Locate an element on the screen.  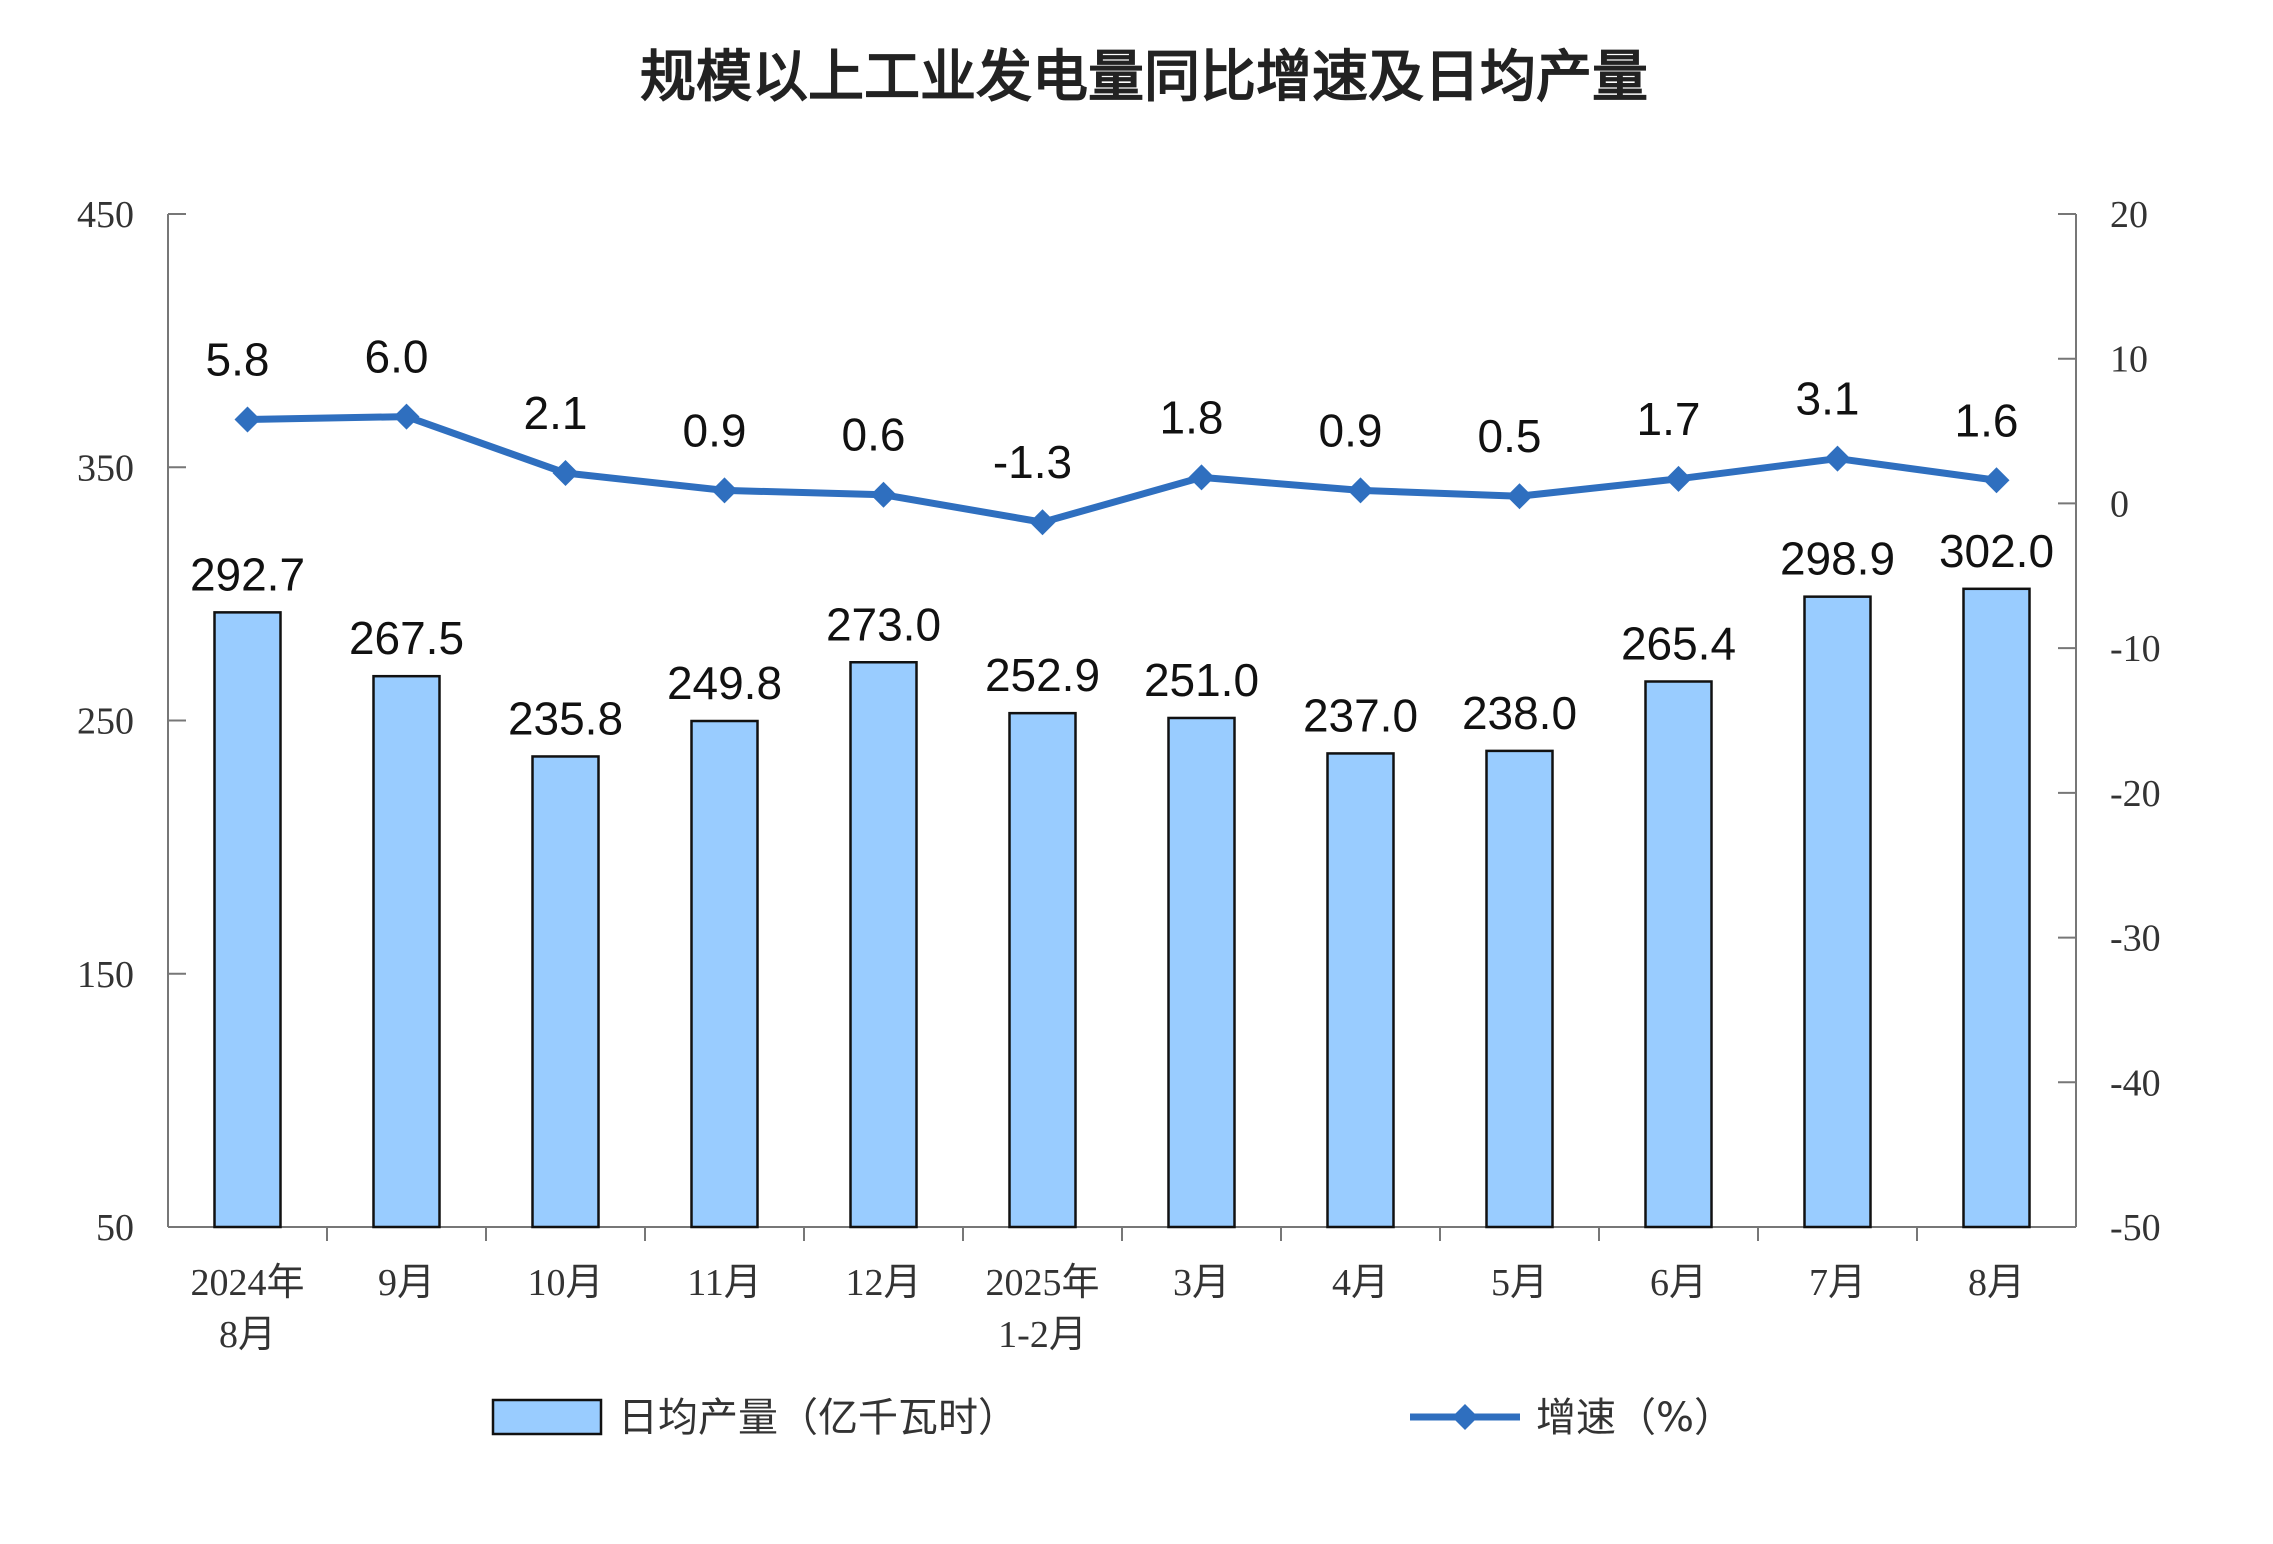
line-data-label: 1.7 is located at coordinates (1669, 419).